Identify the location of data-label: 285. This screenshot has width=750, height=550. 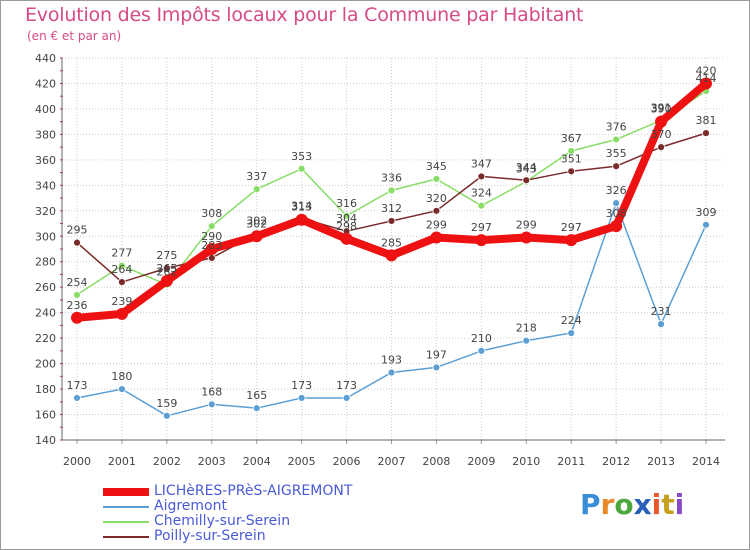
(391, 242).